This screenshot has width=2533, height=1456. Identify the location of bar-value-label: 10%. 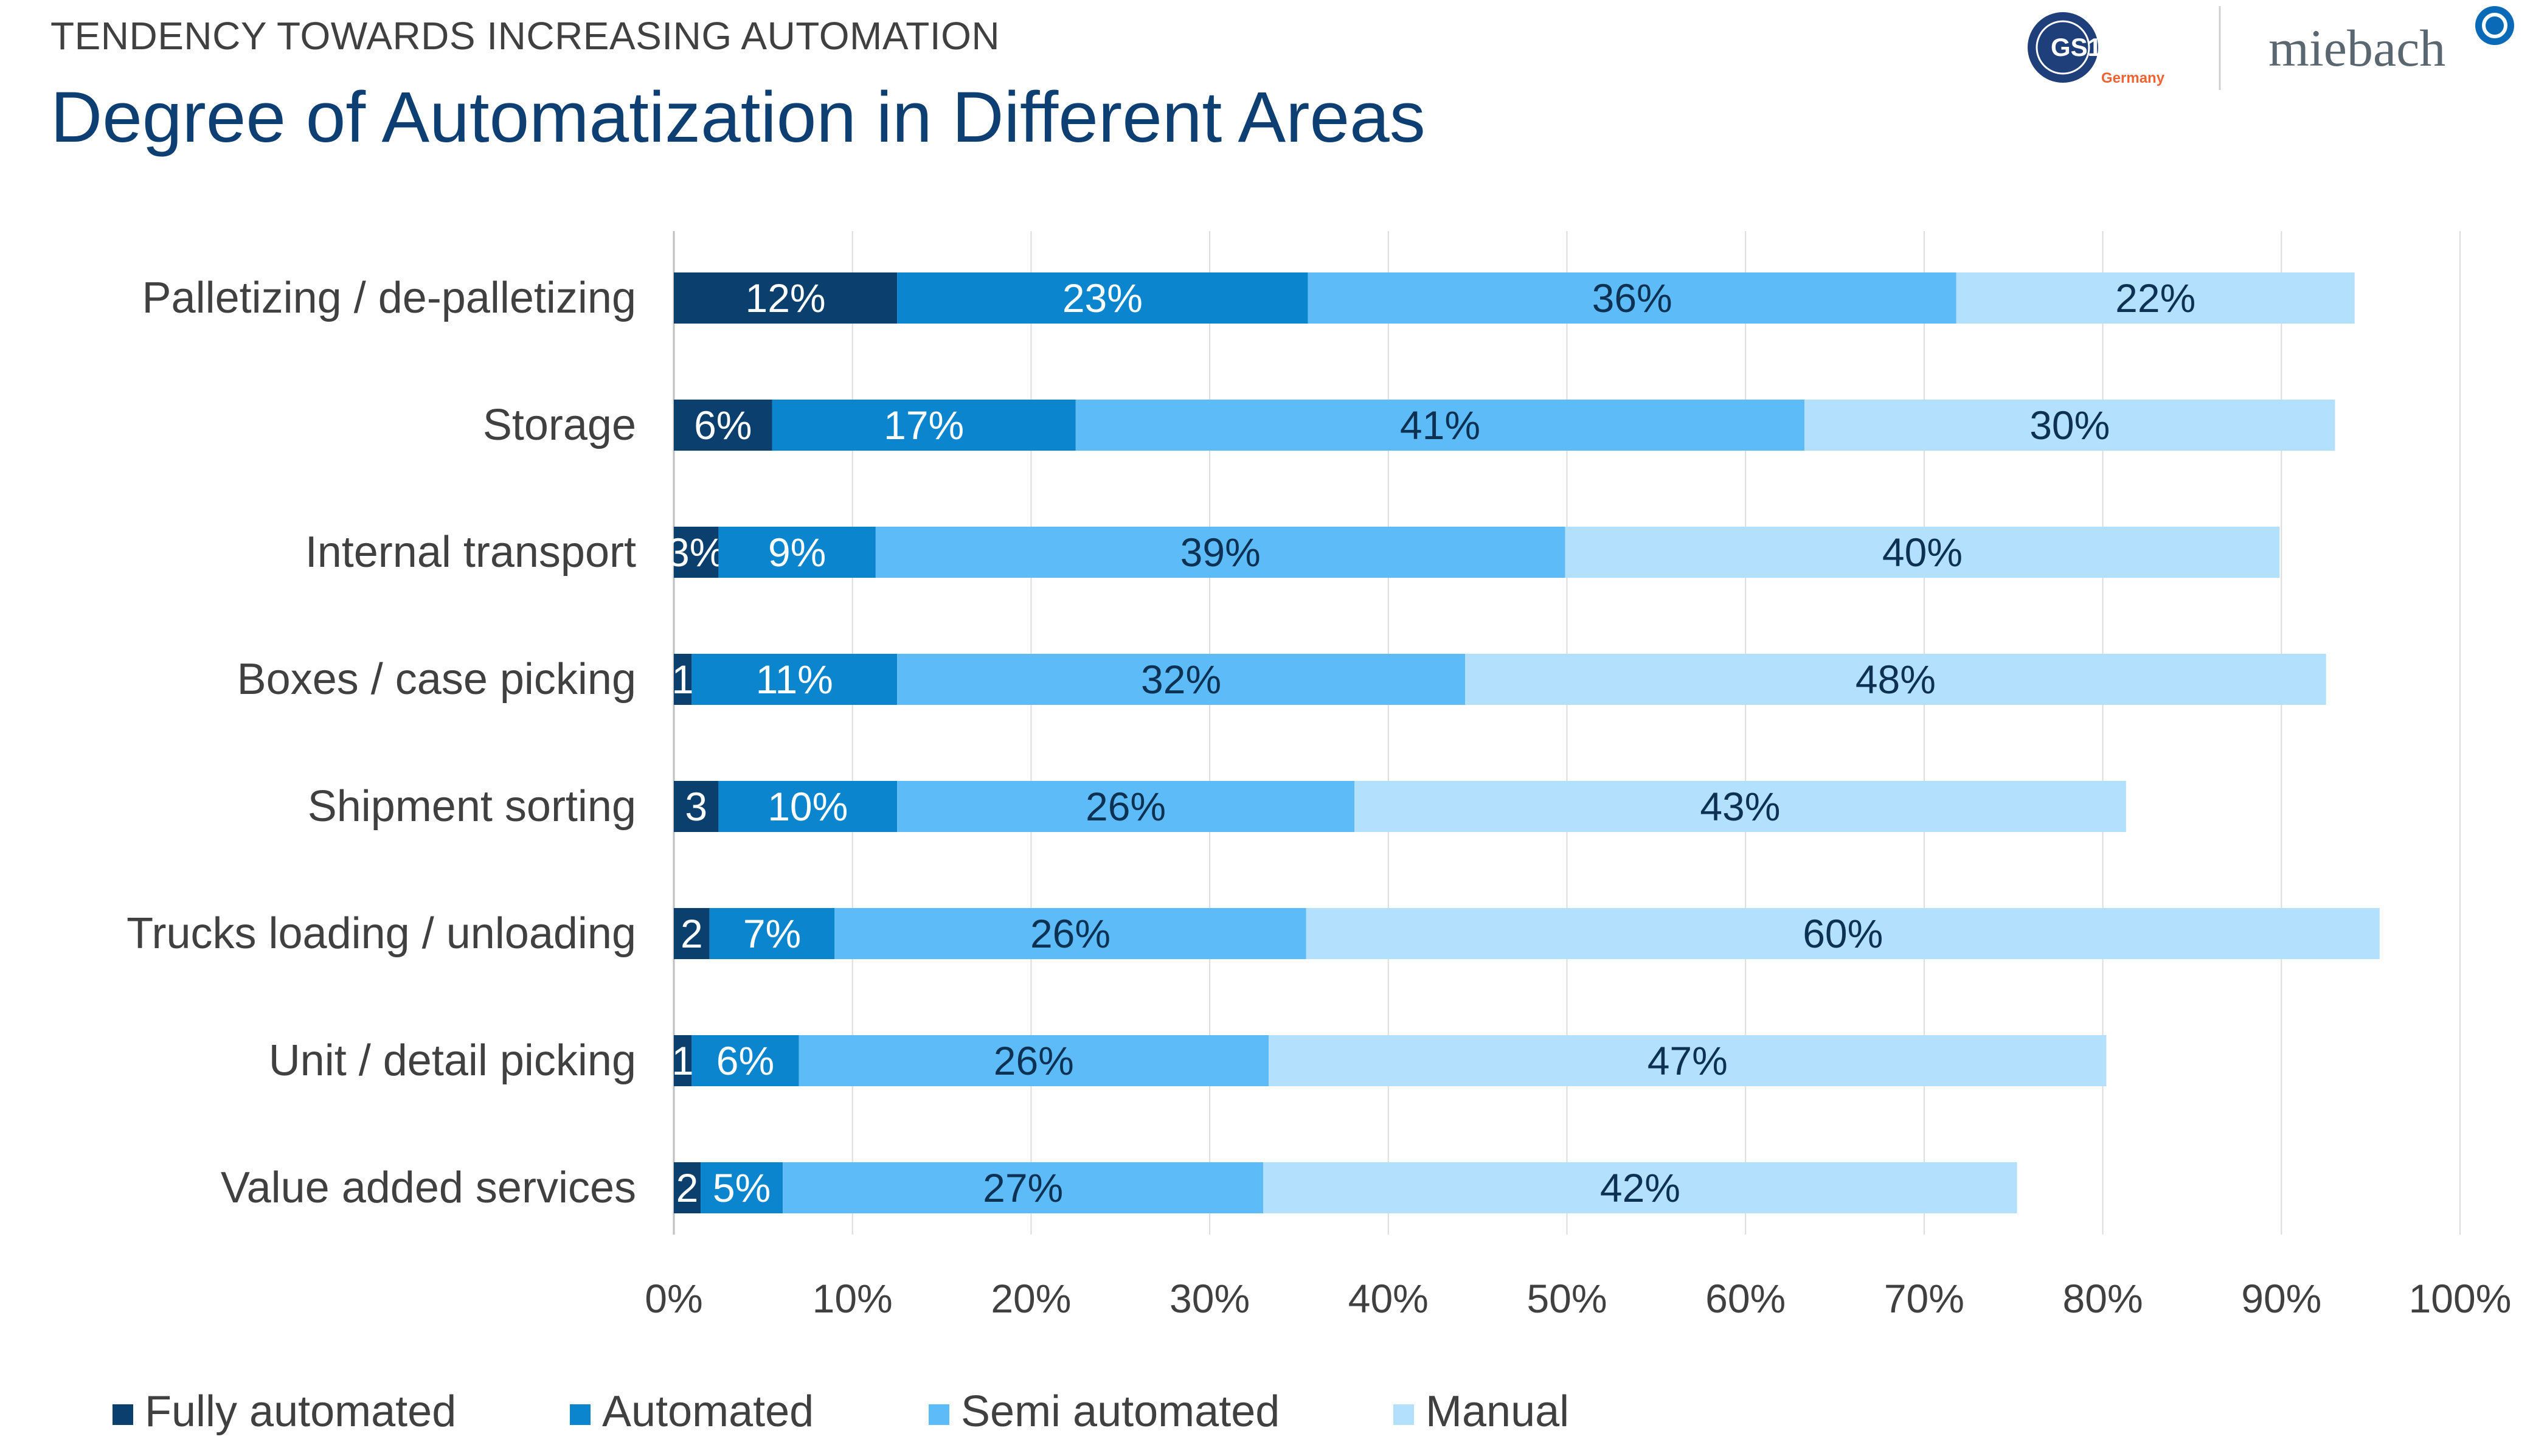
(808, 806).